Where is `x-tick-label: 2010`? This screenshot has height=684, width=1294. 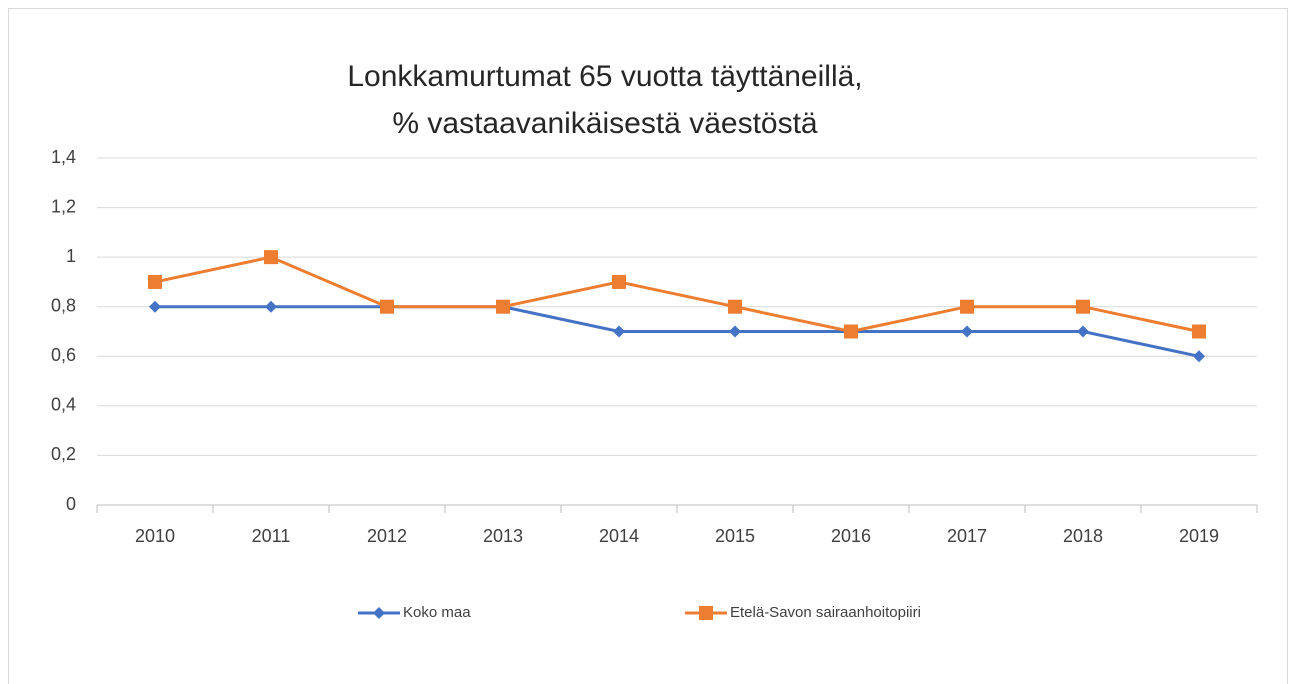
x-tick-label: 2010 is located at coordinates (155, 536).